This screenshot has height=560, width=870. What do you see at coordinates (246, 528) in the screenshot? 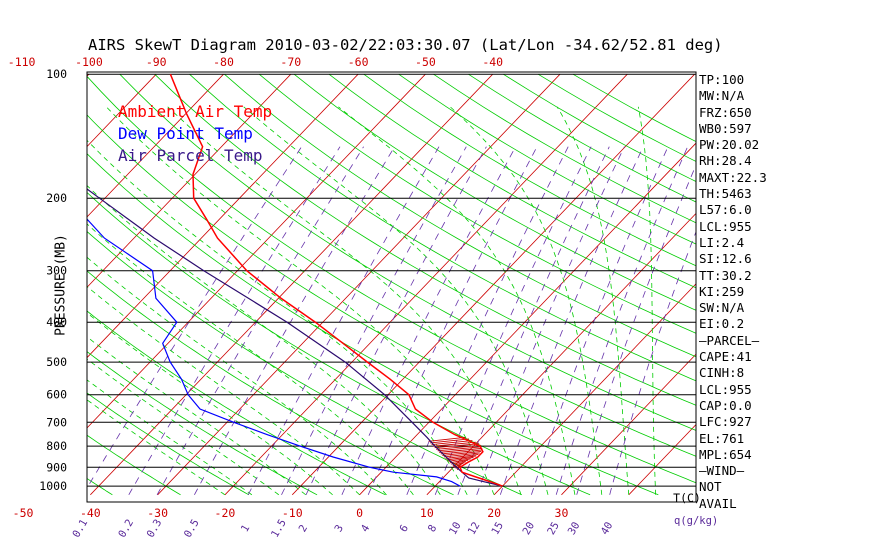
I see `mixing-ratio-label: 1` at bounding box center [246, 528].